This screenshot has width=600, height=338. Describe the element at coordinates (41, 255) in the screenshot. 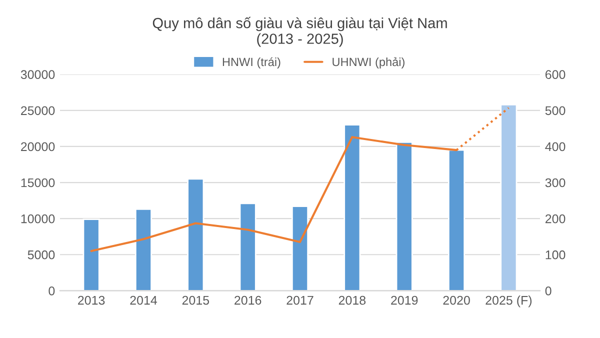

I see `y-tick-label: 5000` at that location.